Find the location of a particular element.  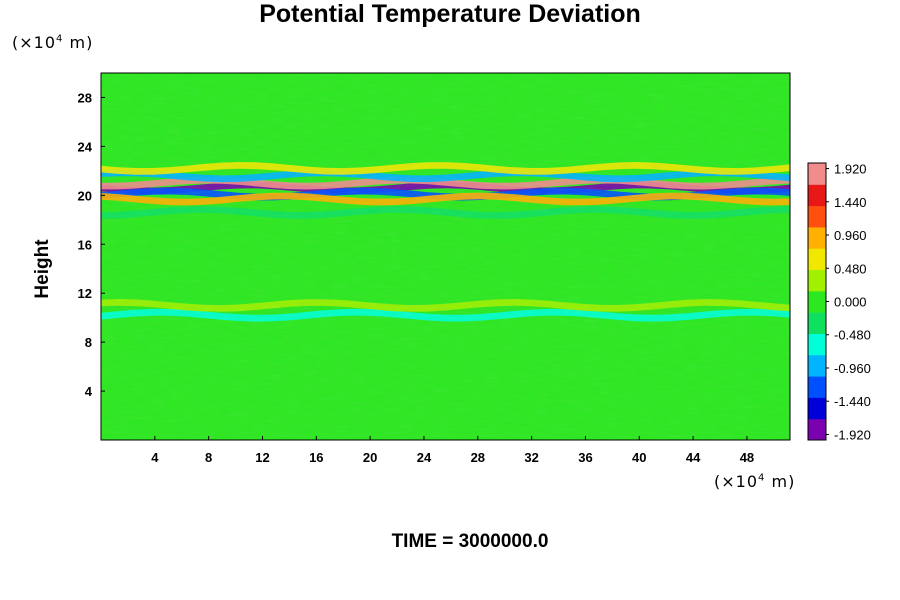

colorbar-tick-label: -0.480 is located at coordinates (852, 335).